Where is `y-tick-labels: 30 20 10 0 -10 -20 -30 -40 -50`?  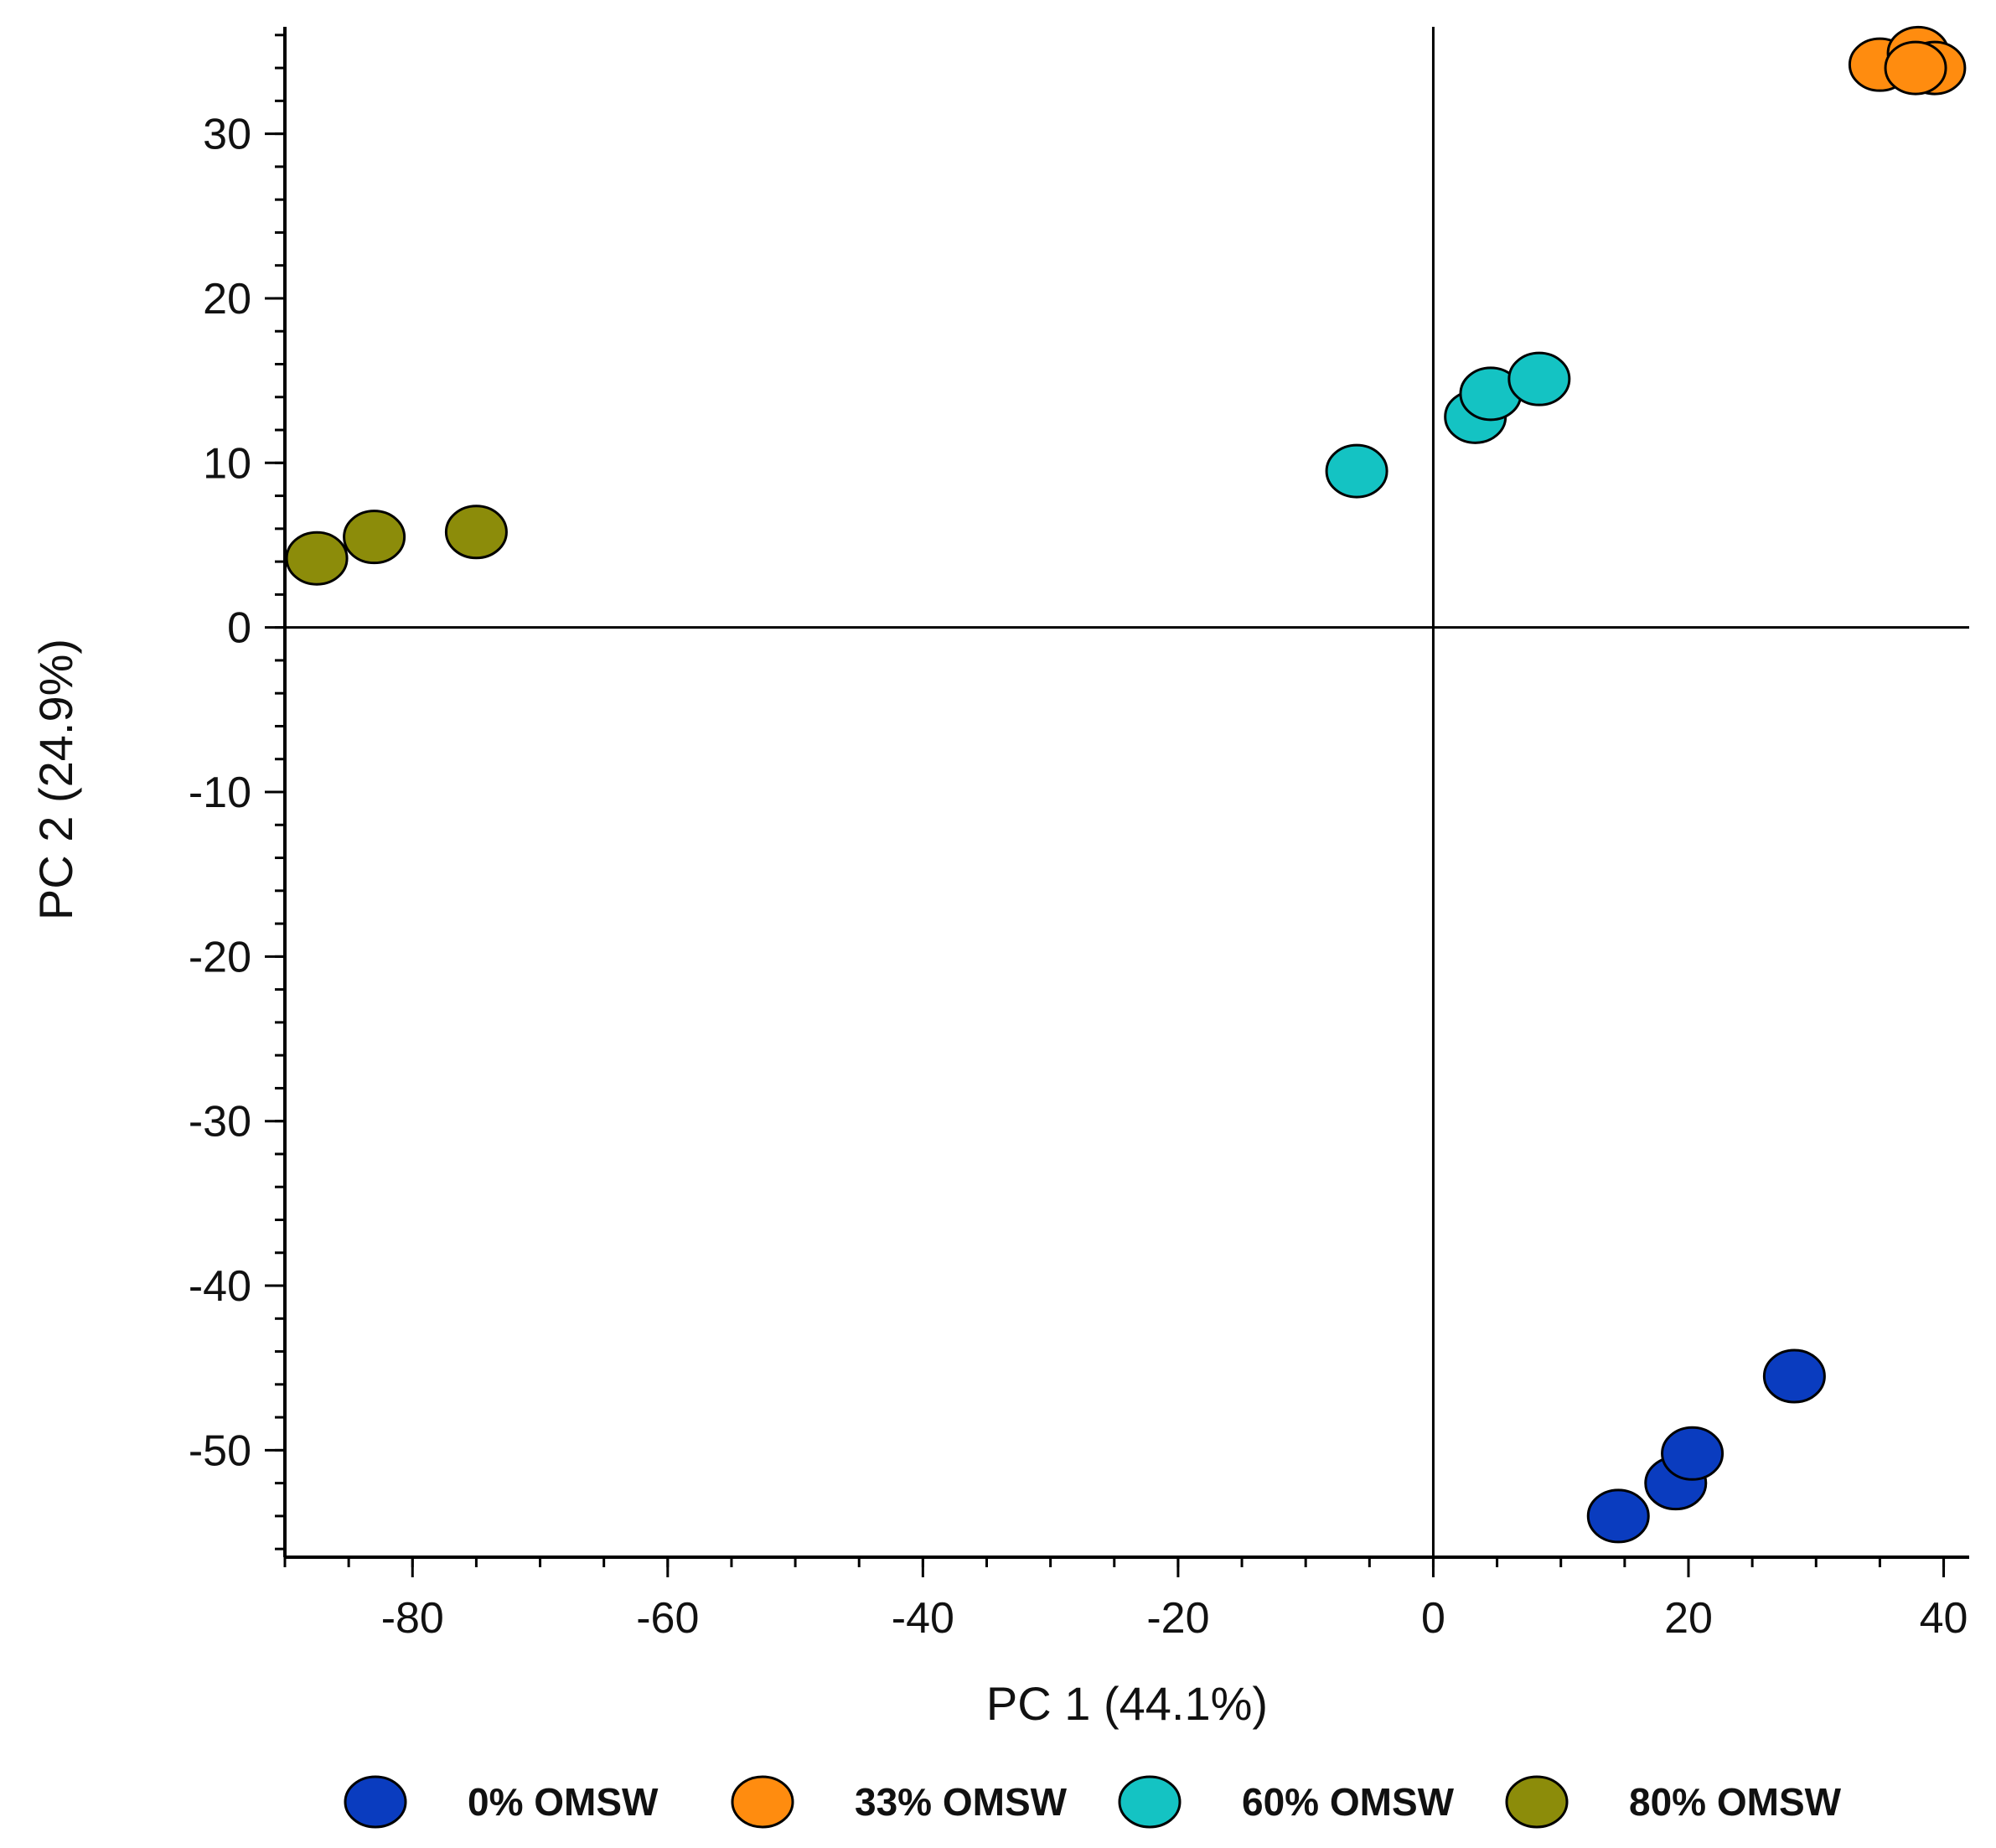
y-tick-labels: 30 20 10 0 -10 -20 -30 -40 -50 is located at coordinates (220, 793).